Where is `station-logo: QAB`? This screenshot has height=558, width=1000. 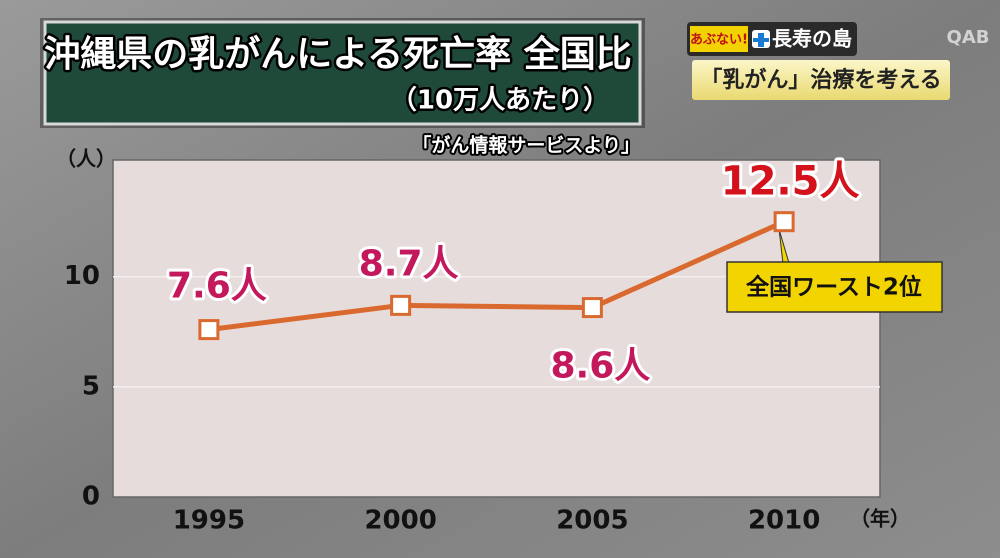
station-logo: QAB is located at coordinates (968, 37).